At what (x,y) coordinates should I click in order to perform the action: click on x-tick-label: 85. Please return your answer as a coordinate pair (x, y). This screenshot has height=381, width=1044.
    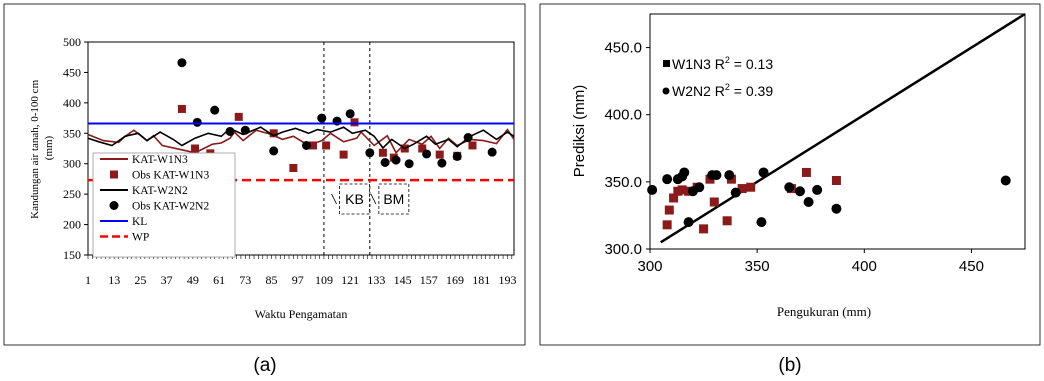
    Looking at the image, I should click on (272, 280).